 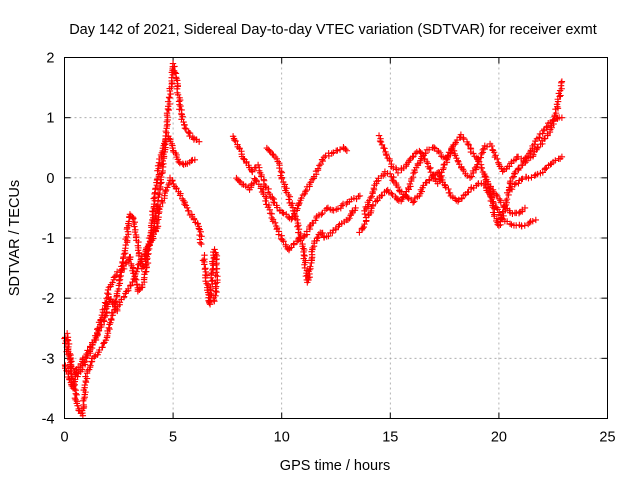 What do you see at coordinates (337, 438) in the screenshot?
I see `x-tick-labels: 0 5 10 15 20 25` at bounding box center [337, 438].